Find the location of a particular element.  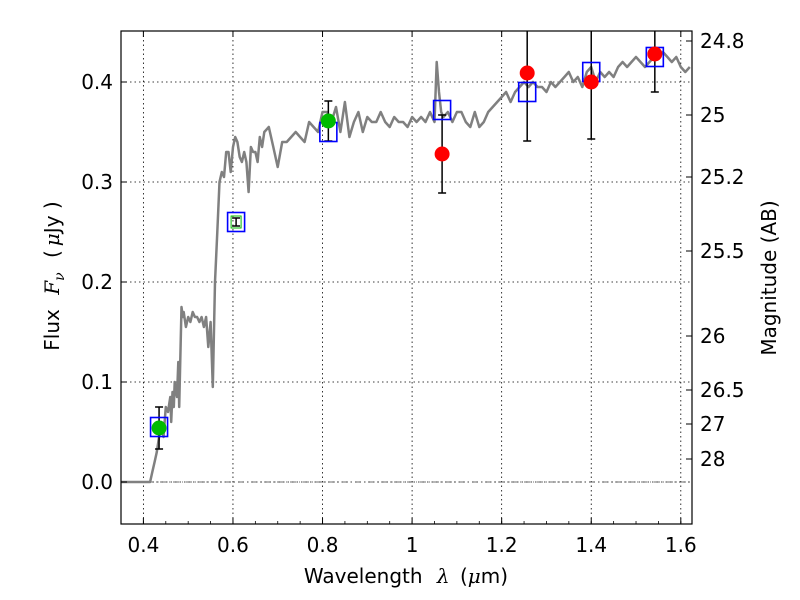

x-tick-label: 1.2 is located at coordinates (502, 545).